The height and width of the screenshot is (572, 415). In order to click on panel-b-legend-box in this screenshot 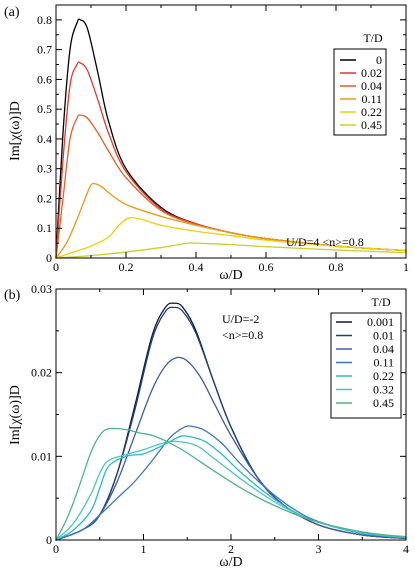, I will do `click(366, 365)`.